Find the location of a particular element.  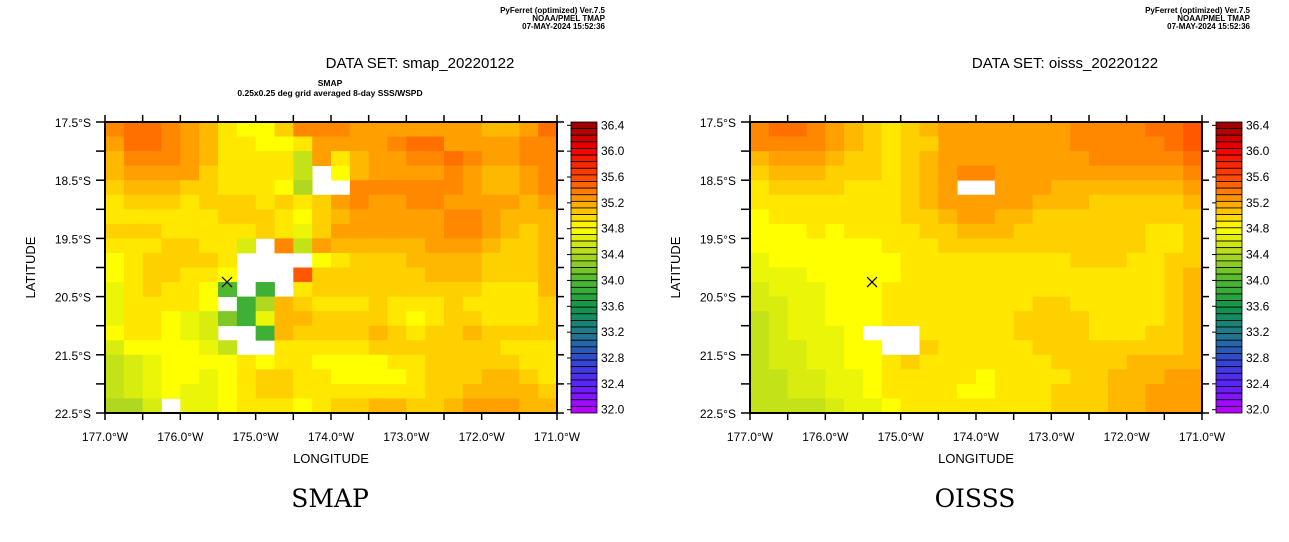

panel-caption: OISSS is located at coordinates (975, 498).